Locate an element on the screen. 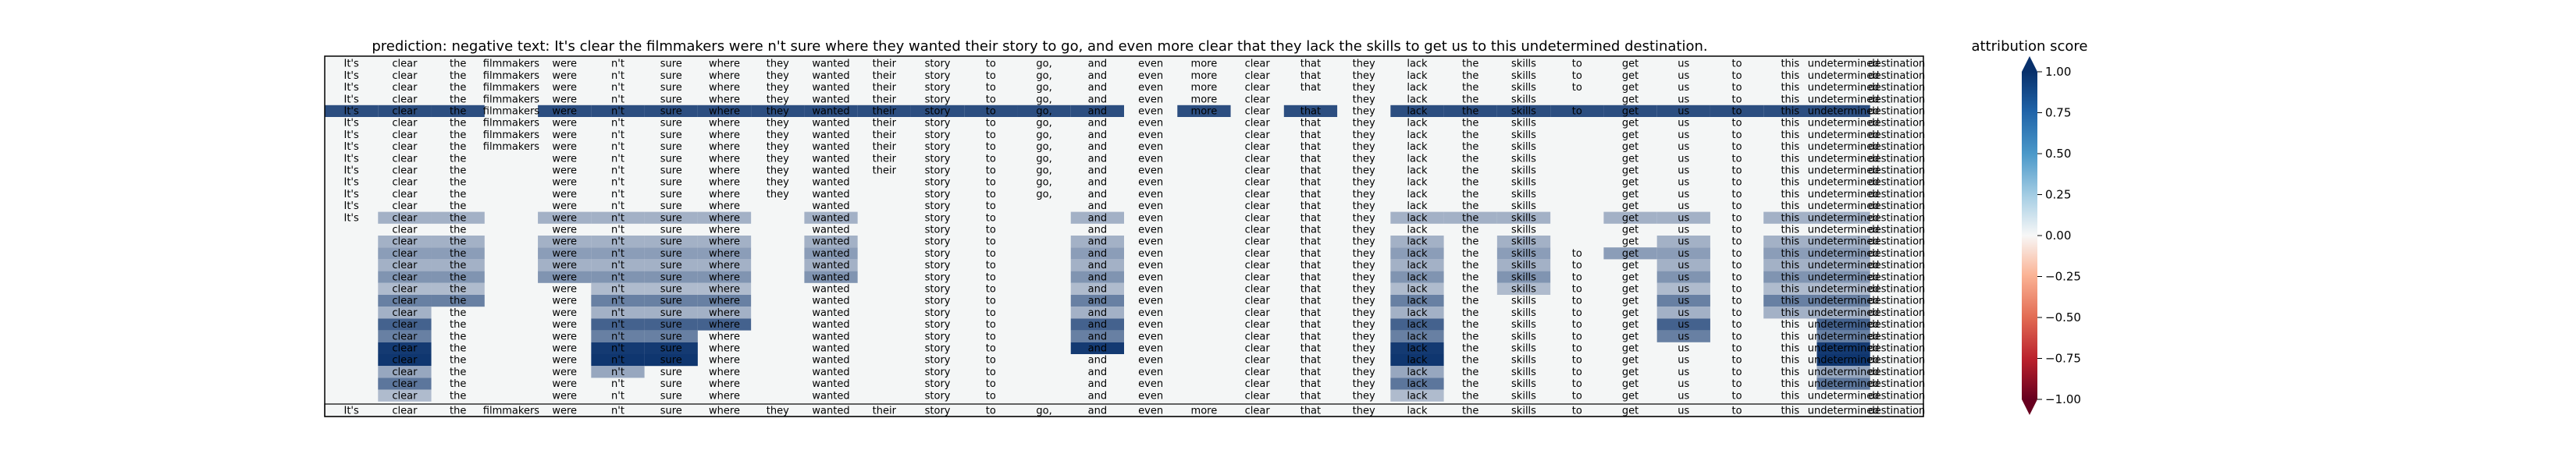  colorbar-label: attribution score is located at coordinates (2030, 47).